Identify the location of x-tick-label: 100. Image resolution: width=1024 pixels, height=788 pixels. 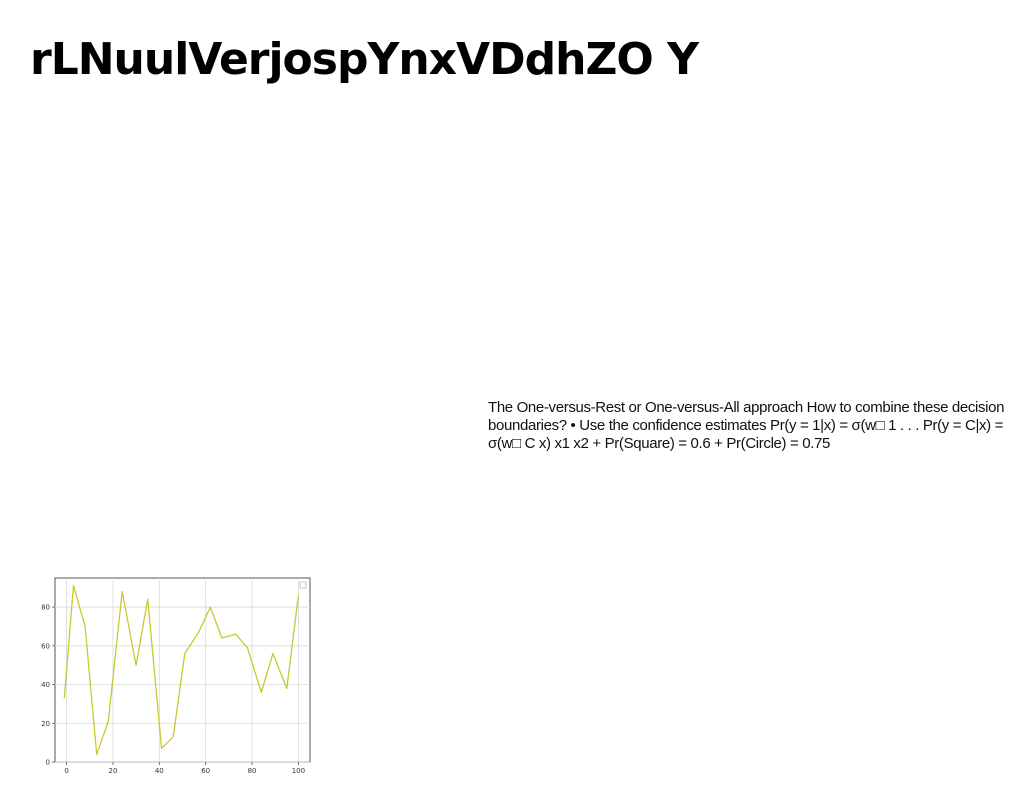
(298, 771).